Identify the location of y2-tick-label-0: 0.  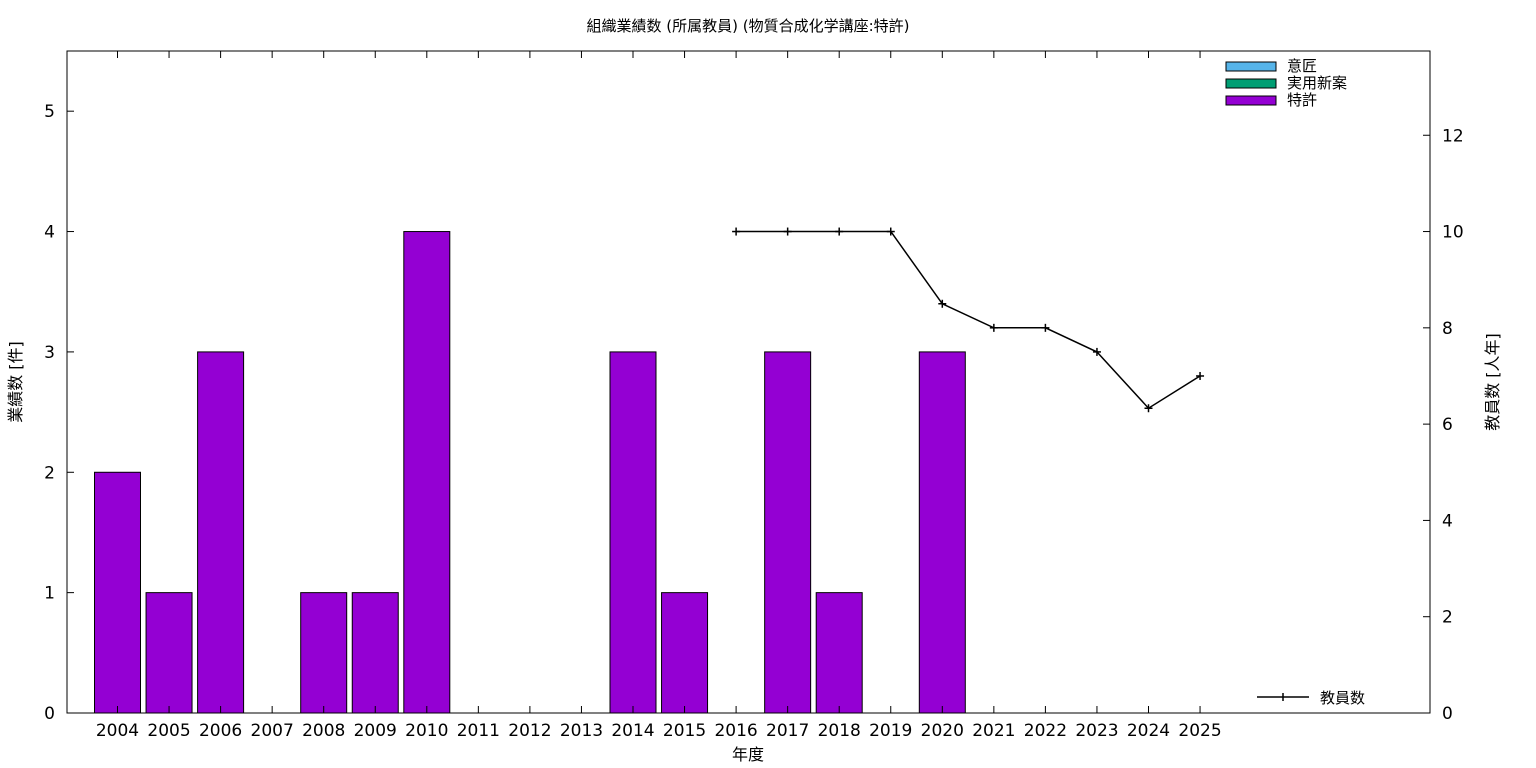
(1447, 714).